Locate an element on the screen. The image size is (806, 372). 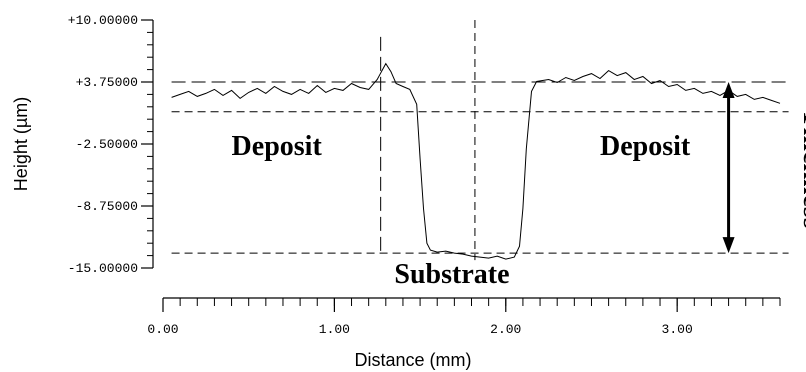
x-axis-title: Distance (mm) is located at coordinates (412, 360).